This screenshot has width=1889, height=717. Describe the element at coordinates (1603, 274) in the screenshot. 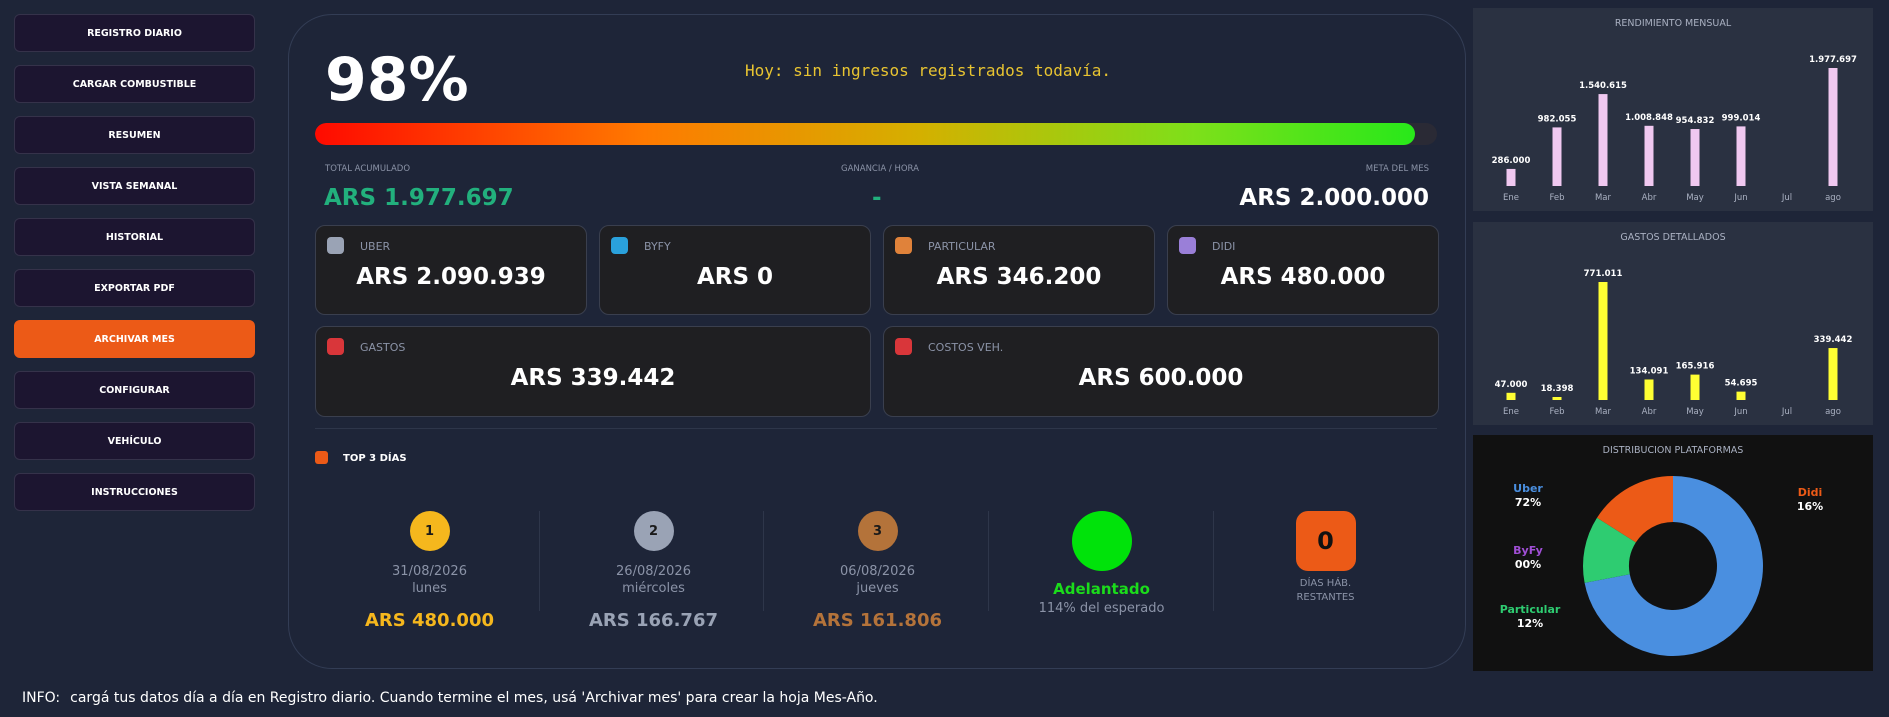

I see `bar-value-label: 771.011` at that location.